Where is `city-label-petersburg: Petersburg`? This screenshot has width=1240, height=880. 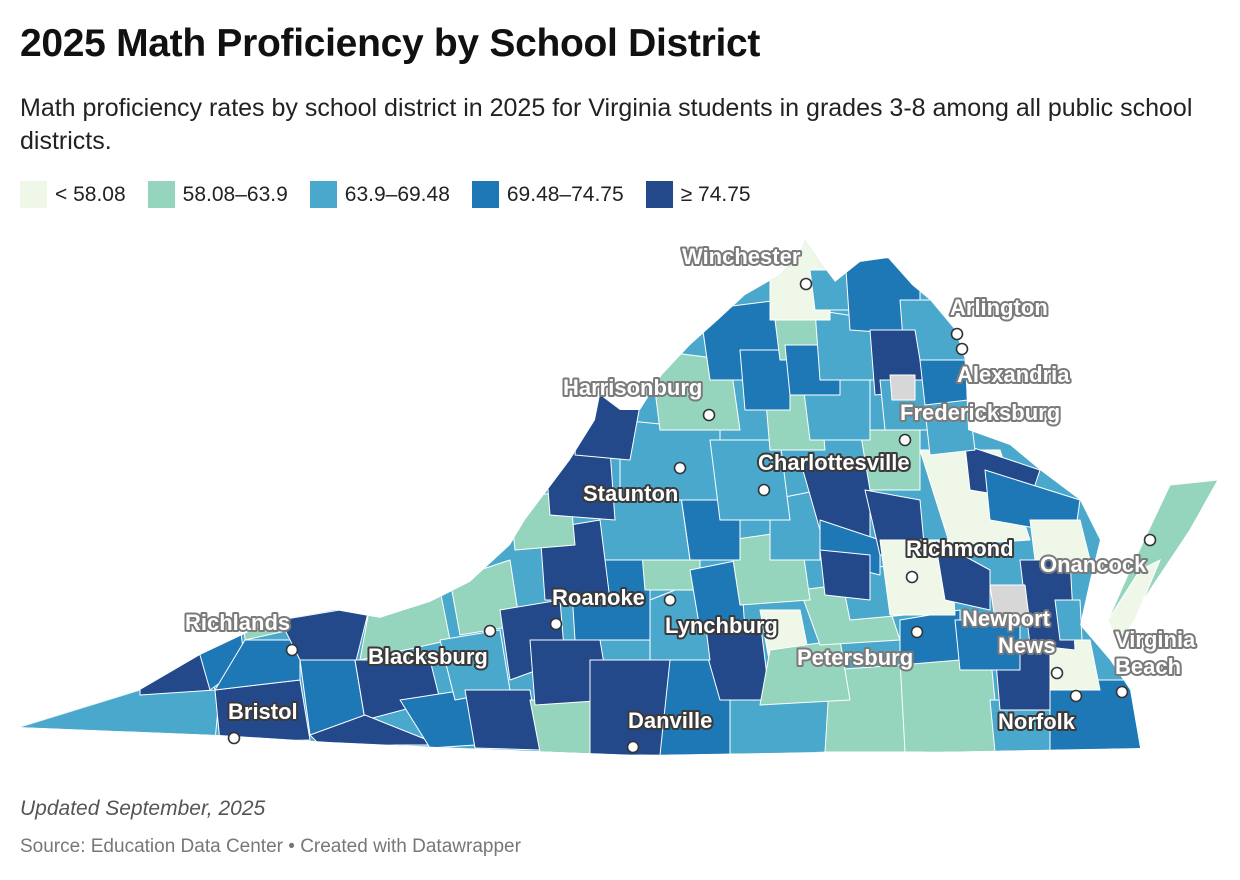
city-label-petersburg: Petersburg is located at coordinates (855, 657).